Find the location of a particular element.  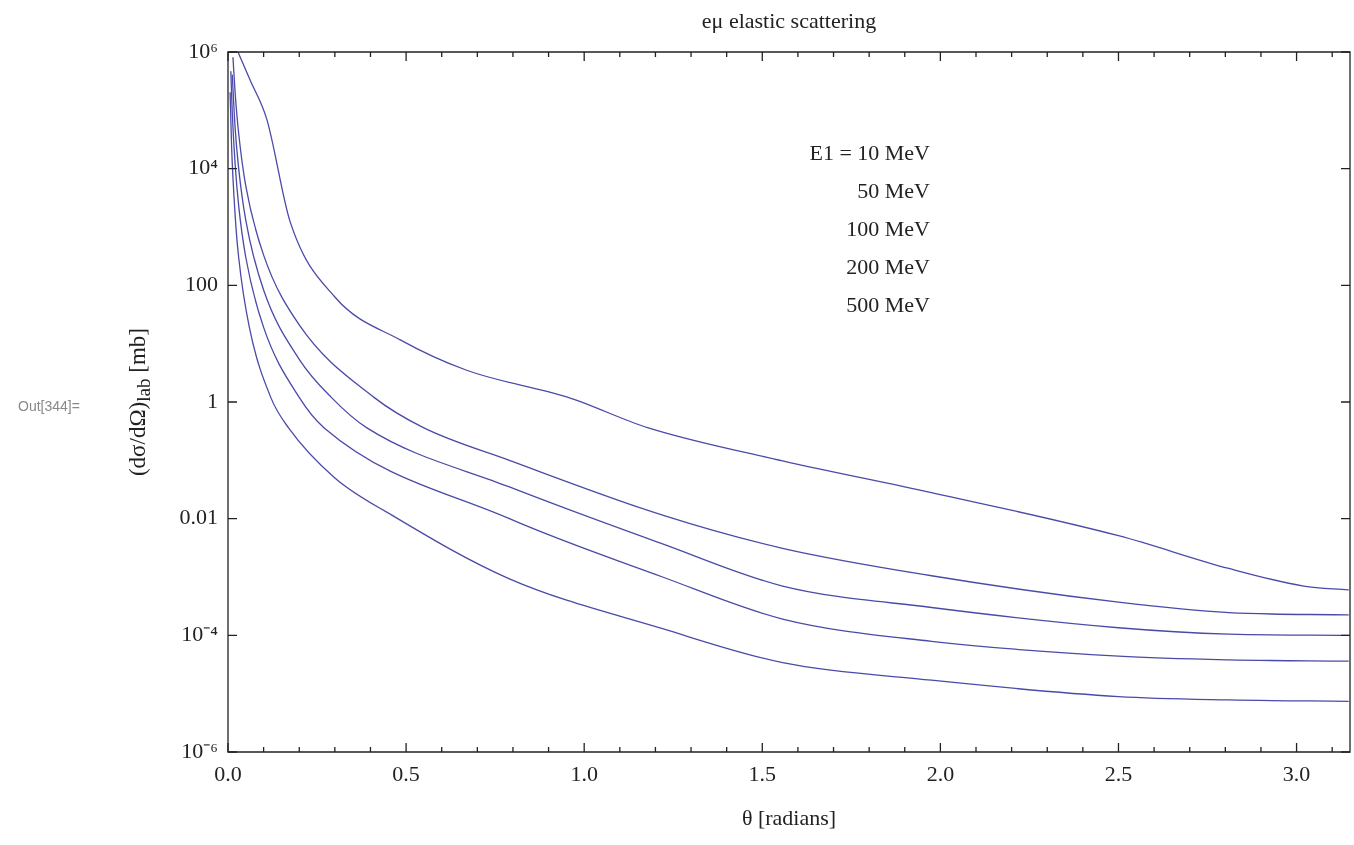

x-tick-label: 2.5 is located at coordinates (1118, 773).